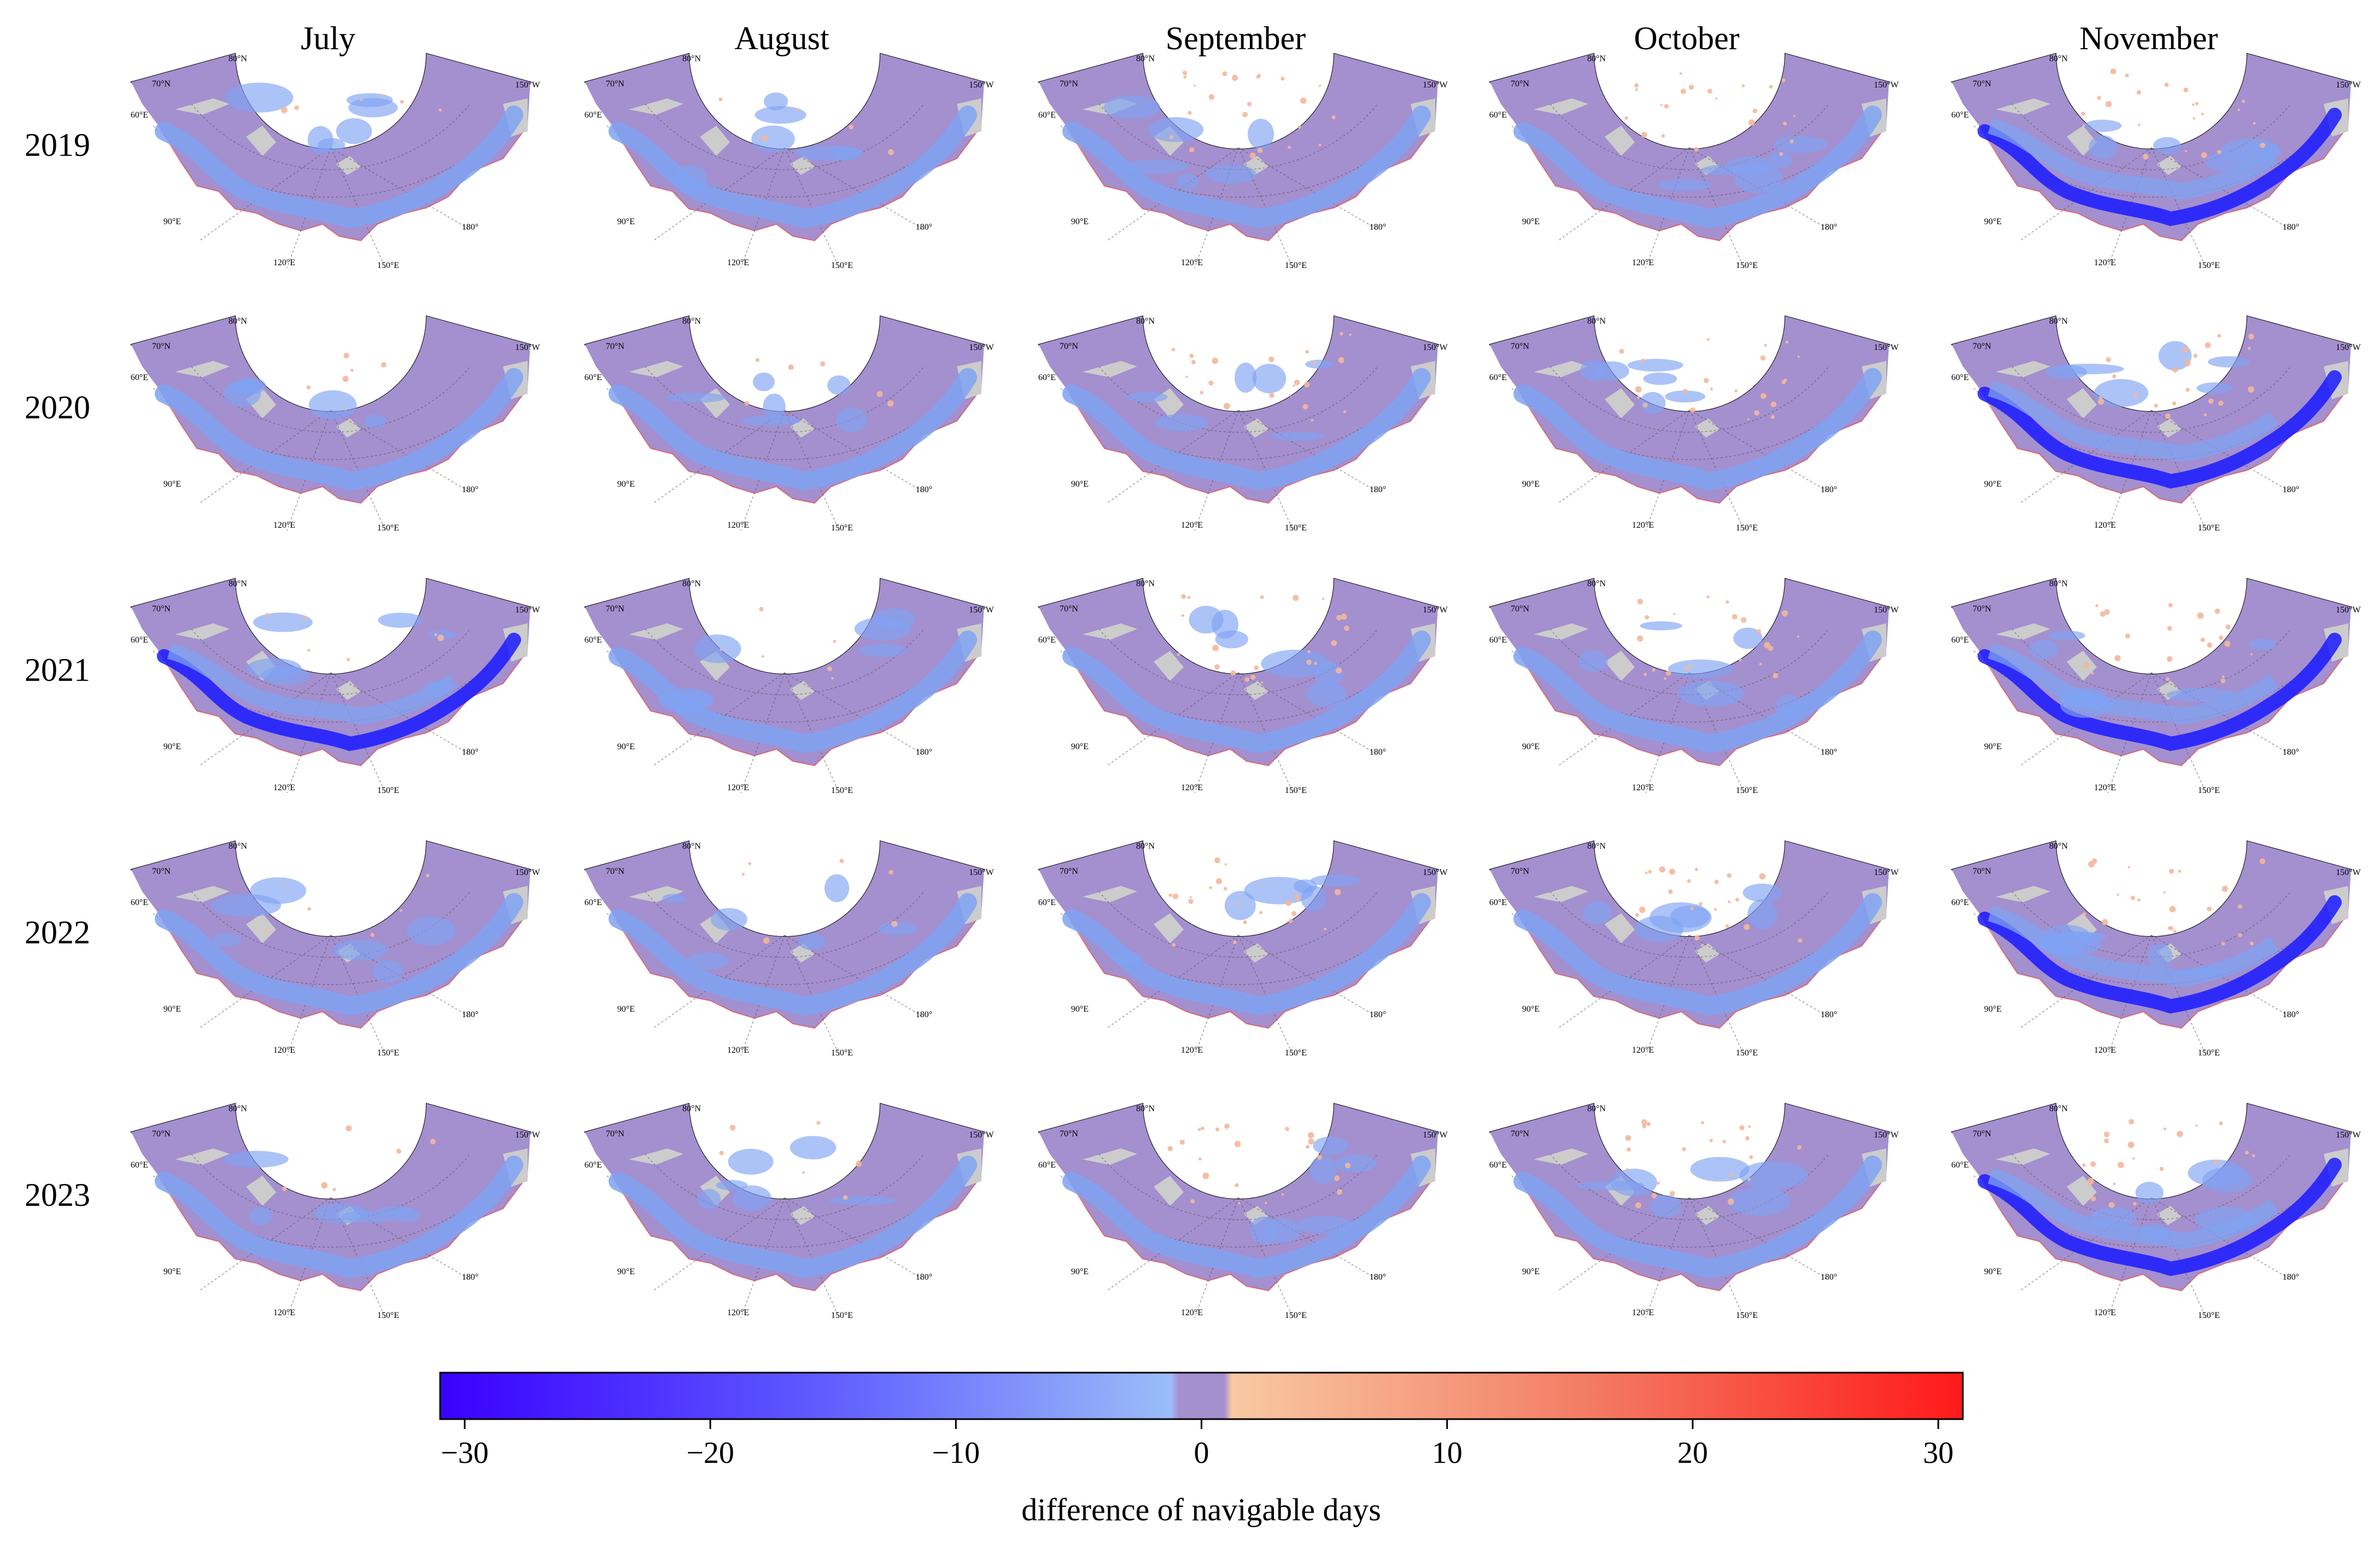 The height and width of the screenshot is (1546, 2380). I want to click on map-panel-2021-november: 70°N 80°N 60°E 90°E 120°E 150°E 180° 150°W, so click(2156, 686).